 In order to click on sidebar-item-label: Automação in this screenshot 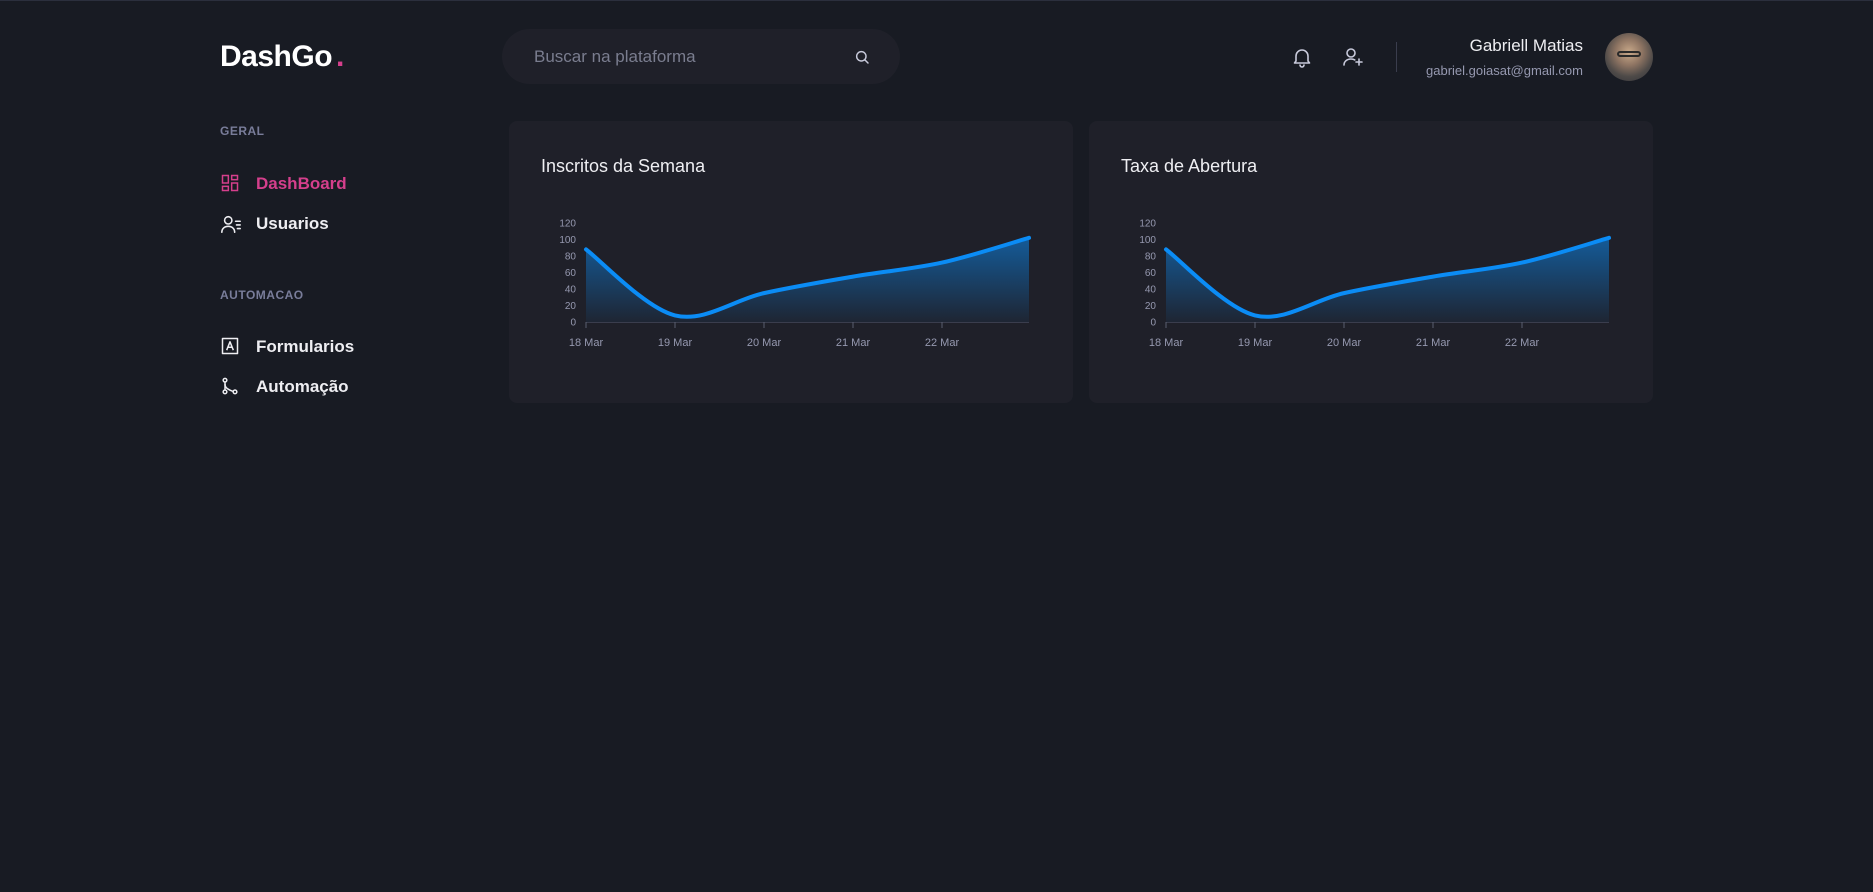, I will do `click(302, 386)`.